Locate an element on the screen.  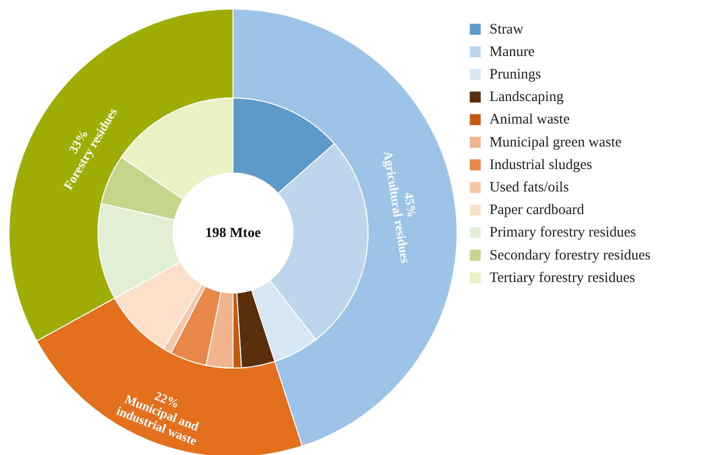
legend-label: Used fats/oils is located at coordinates (530, 187).